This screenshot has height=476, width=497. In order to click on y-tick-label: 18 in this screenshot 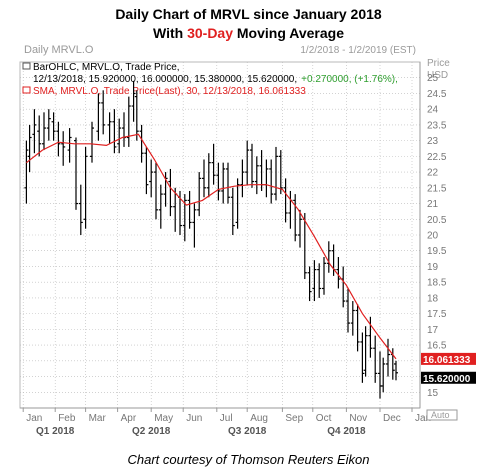, I will do `click(433, 298)`.